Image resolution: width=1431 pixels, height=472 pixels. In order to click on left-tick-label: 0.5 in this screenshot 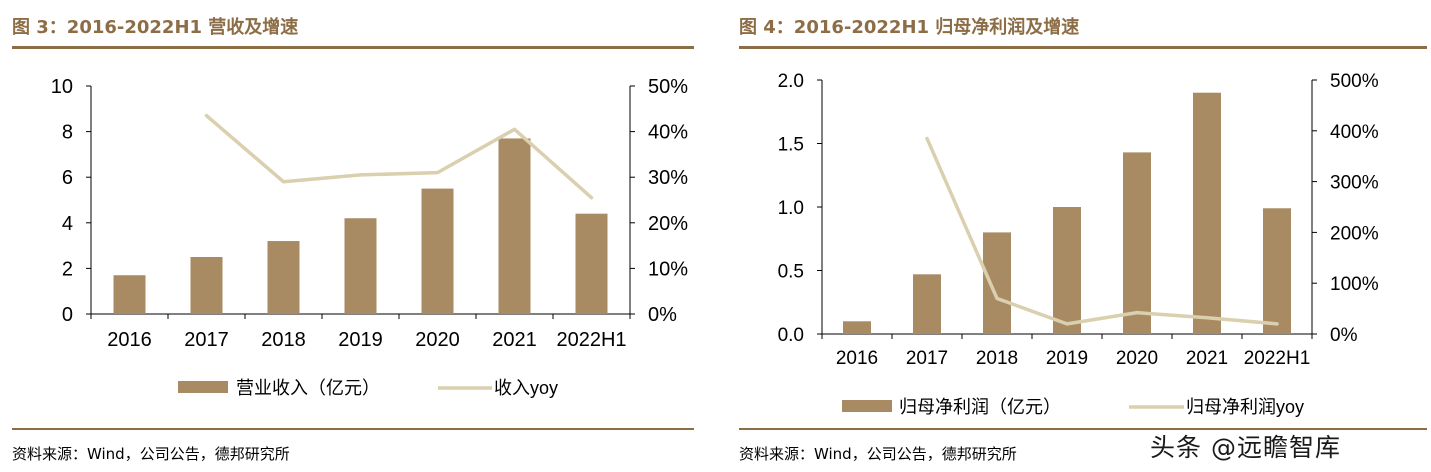, I will do `click(791, 272)`.